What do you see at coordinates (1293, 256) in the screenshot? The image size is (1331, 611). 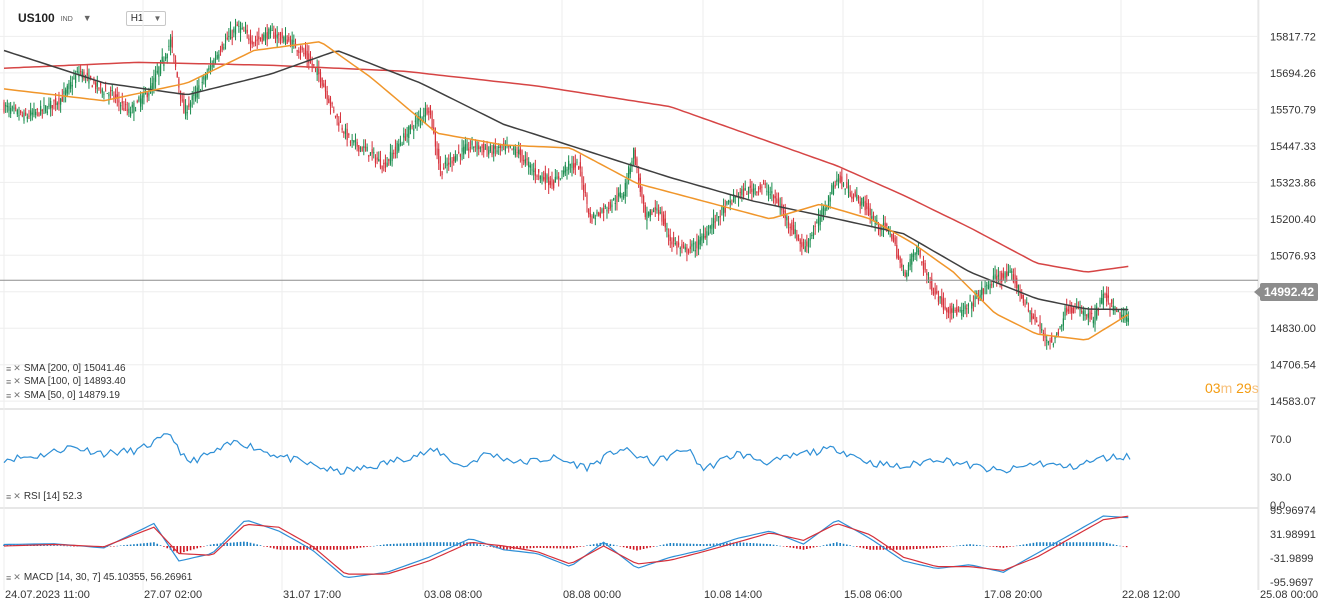 I see `price-tick-label: 15076.93` at bounding box center [1293, 256].